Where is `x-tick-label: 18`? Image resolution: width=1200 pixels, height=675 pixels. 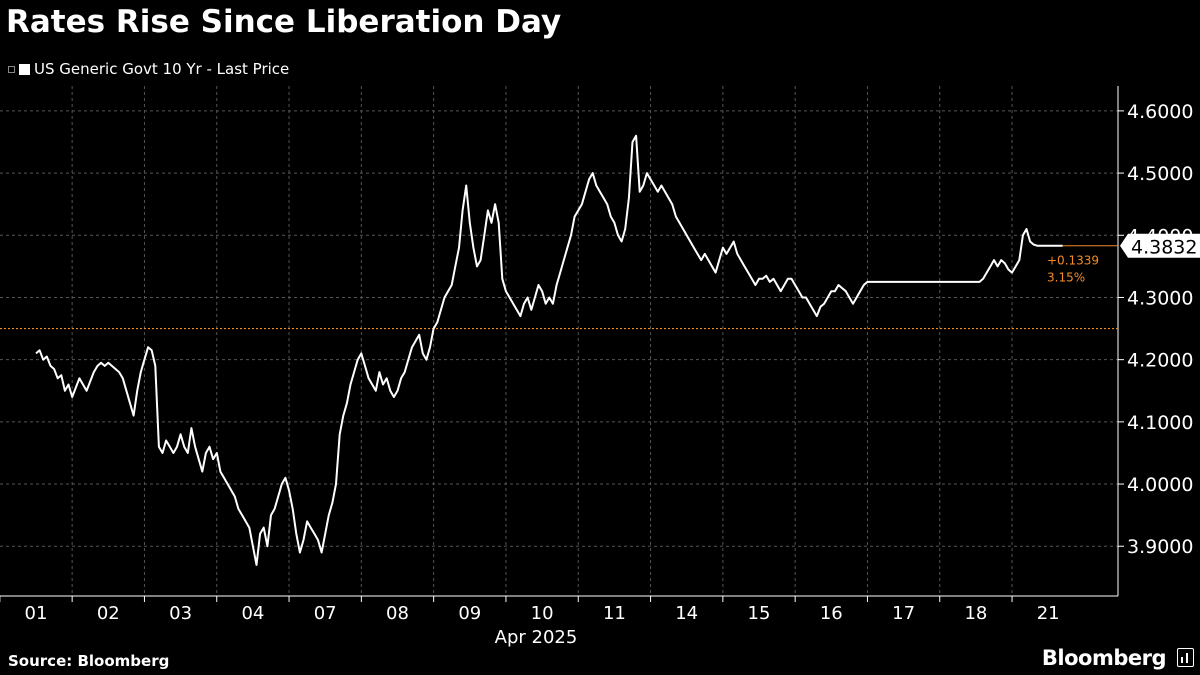 x-tick-label: 18 is located at coordinates (975, 613).